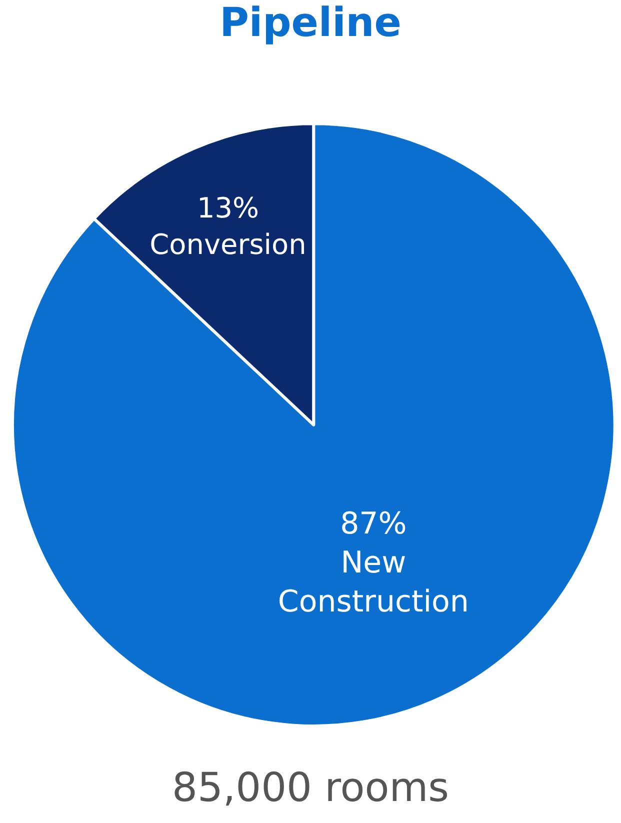  Describe the element at coordinates (373, 524) in the screenshot. I see `data-label: 87%` at that location.